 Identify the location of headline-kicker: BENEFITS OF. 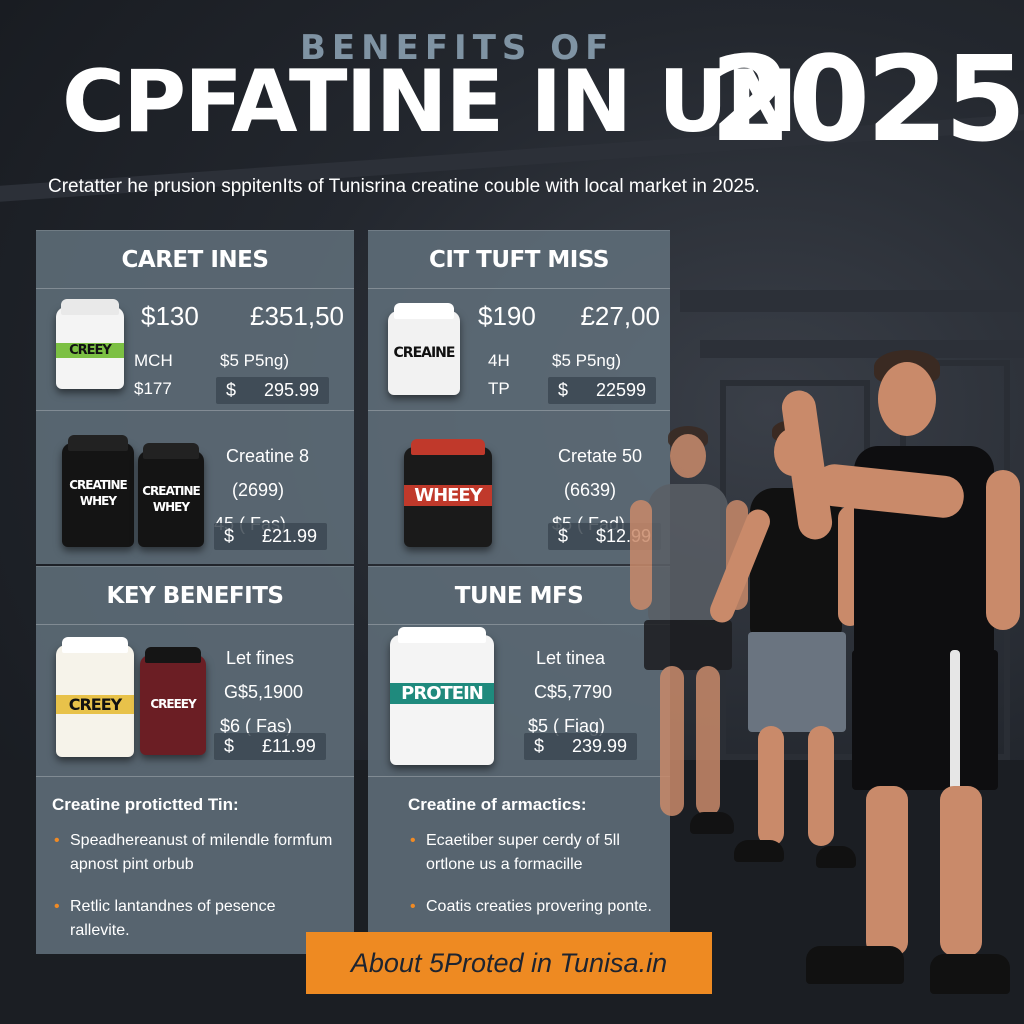
(457, 48).